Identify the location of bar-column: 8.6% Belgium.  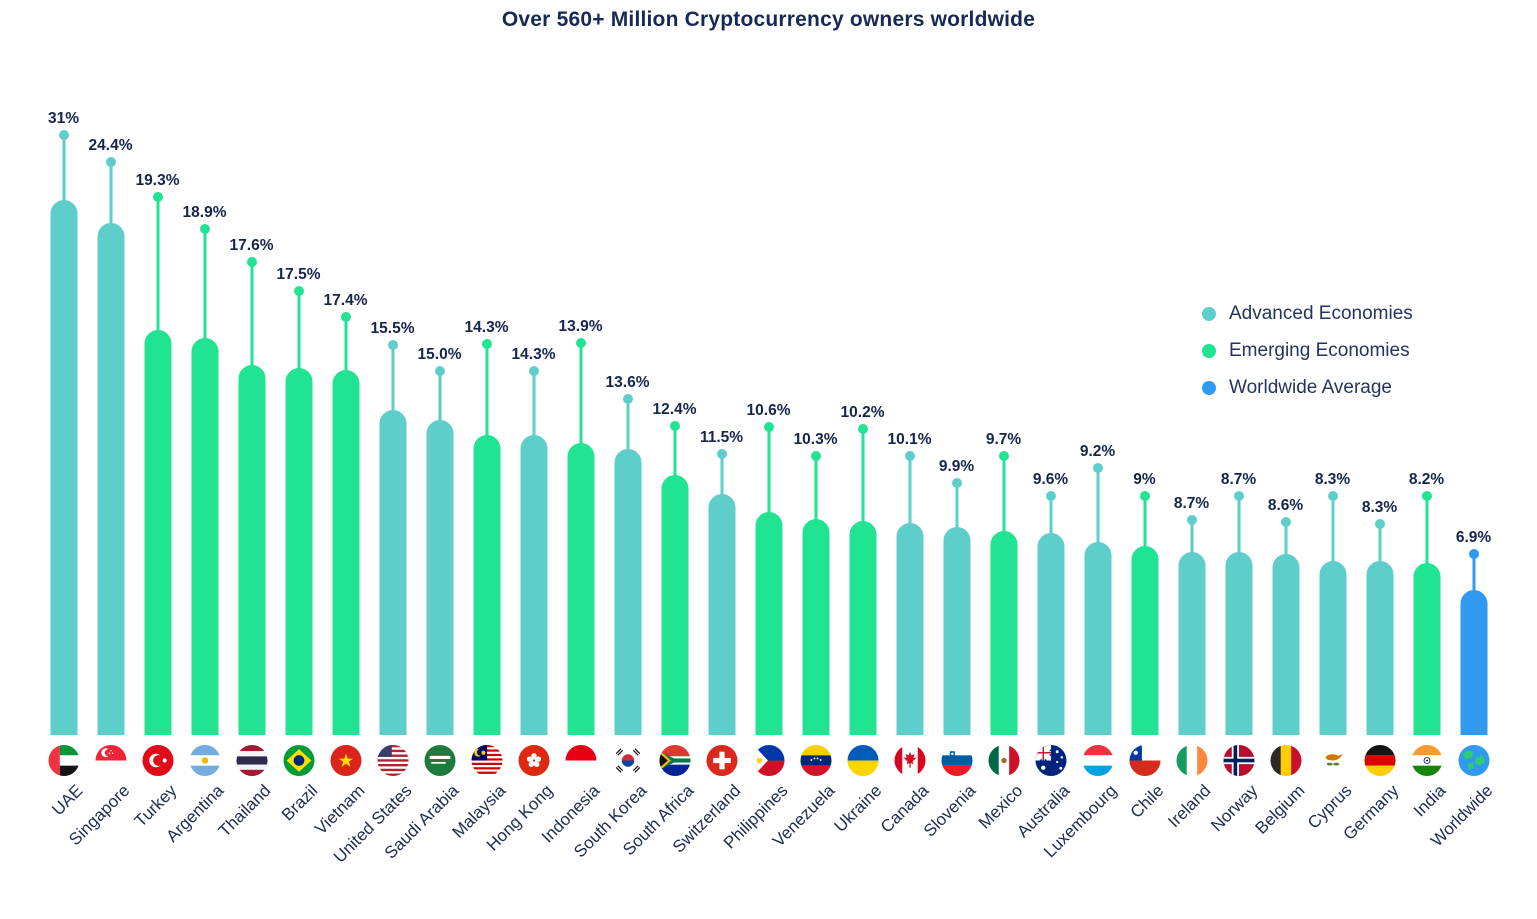
(1280, 418).